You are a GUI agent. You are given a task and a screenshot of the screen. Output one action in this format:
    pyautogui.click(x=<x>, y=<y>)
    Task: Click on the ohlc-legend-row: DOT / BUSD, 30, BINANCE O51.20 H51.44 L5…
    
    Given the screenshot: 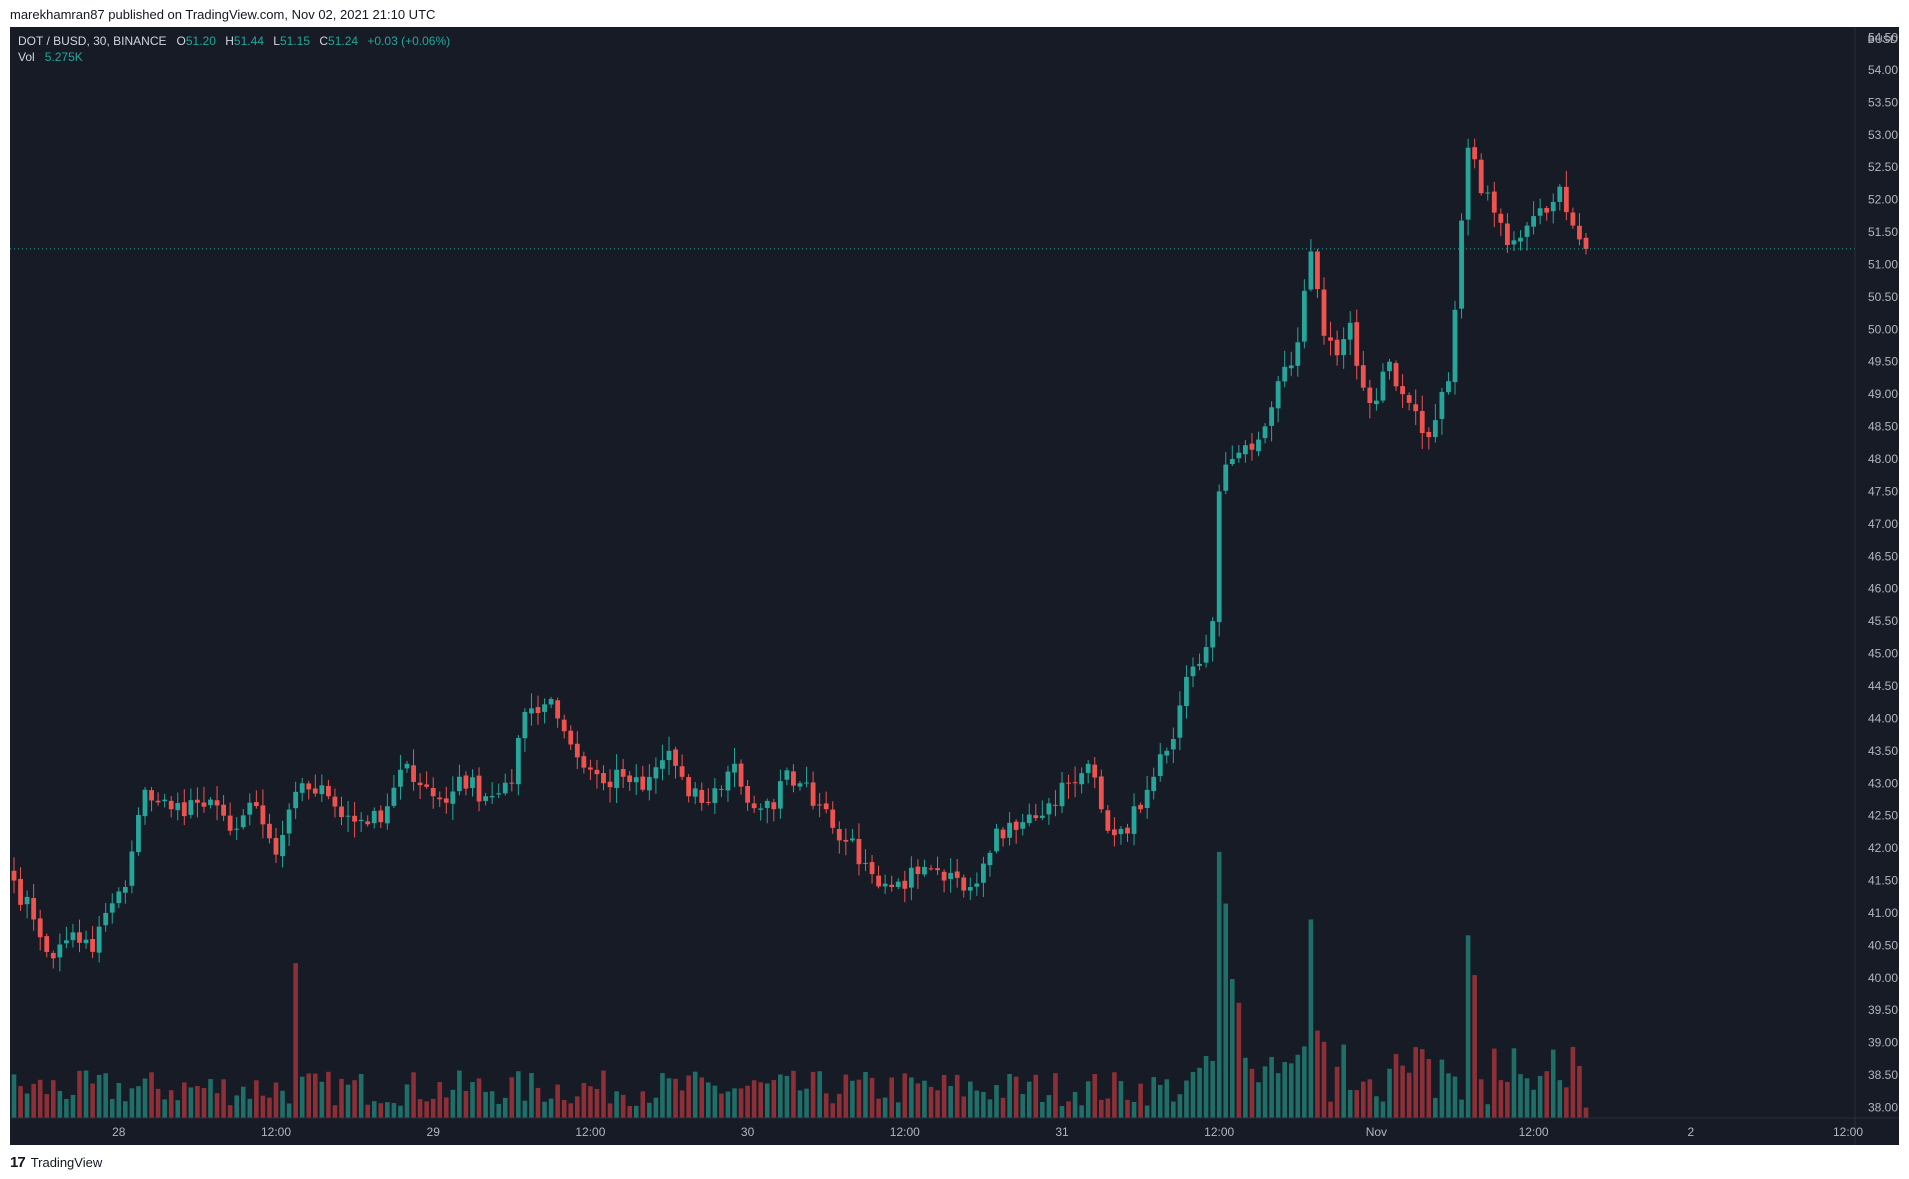 What is the action you would take?
    pyautogui.click(x=237, y=41)
    